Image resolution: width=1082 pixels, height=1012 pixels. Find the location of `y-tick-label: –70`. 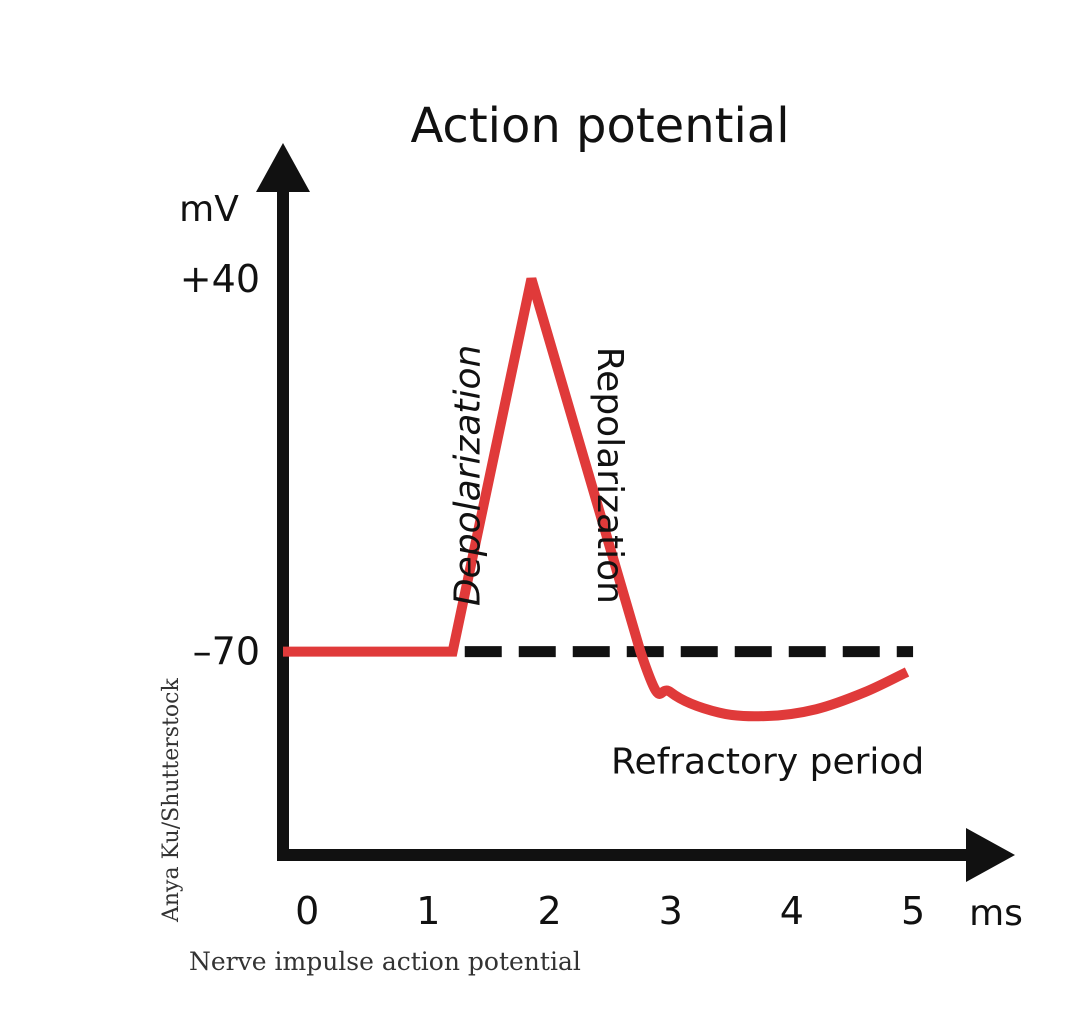

y-tick-label: –70 is located at coordinates (226, 652).